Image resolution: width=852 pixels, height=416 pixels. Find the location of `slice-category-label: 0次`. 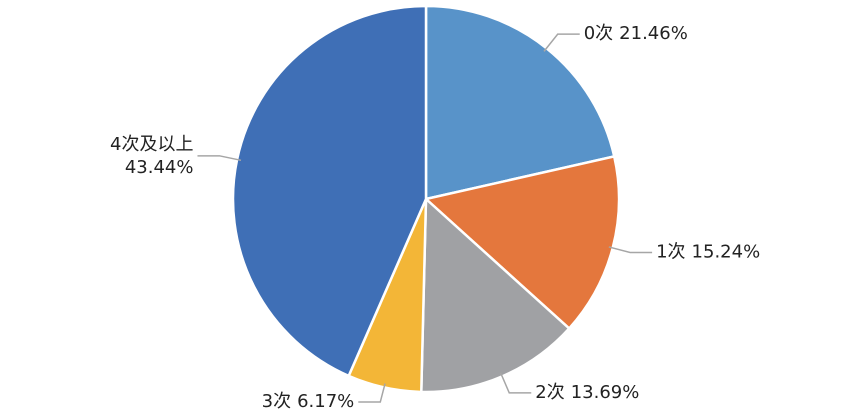

slice-category-label: 0次 is located at coordinates (598, 33).